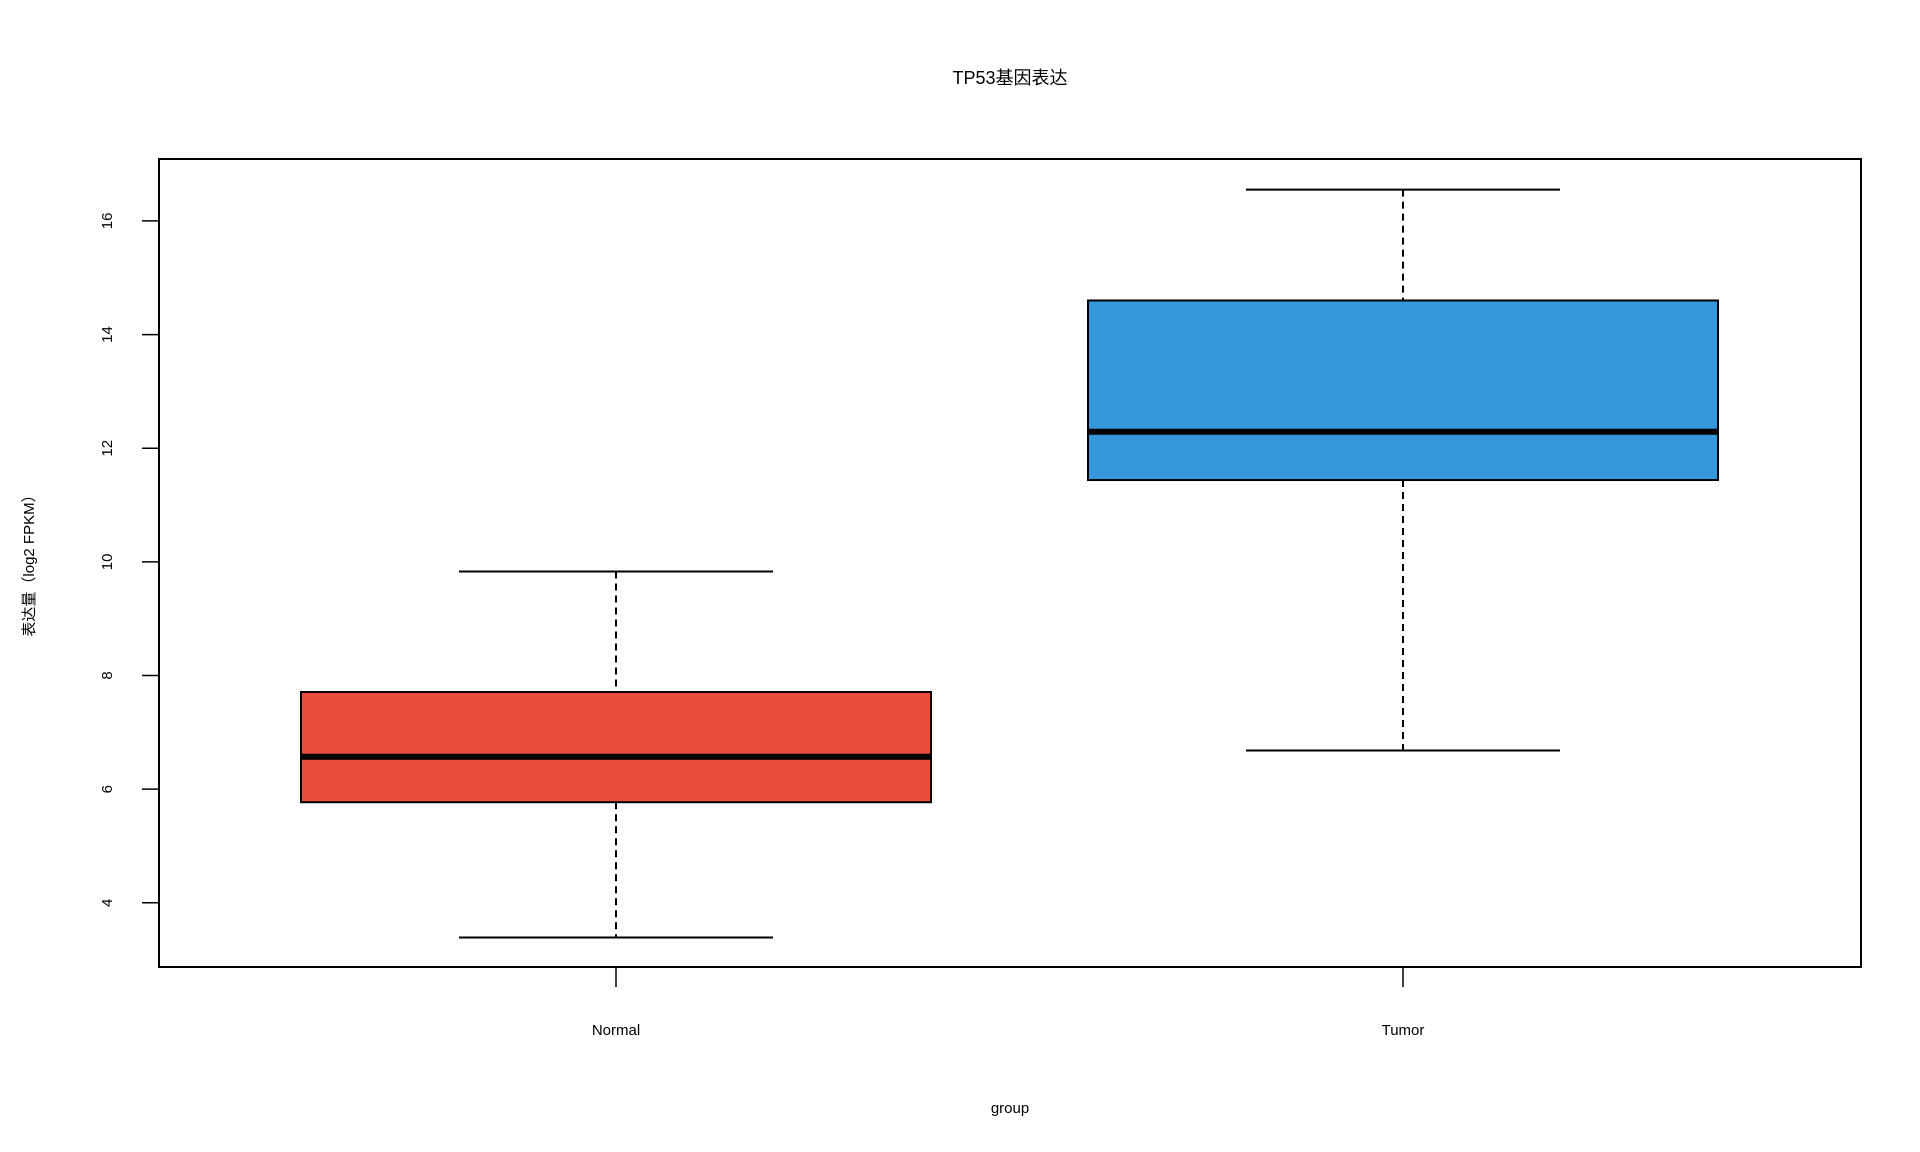  What do you see at coordinates (107, 789) in the screenshot?
I see `y-tick-label: 6` at bounding box center [107, 789].